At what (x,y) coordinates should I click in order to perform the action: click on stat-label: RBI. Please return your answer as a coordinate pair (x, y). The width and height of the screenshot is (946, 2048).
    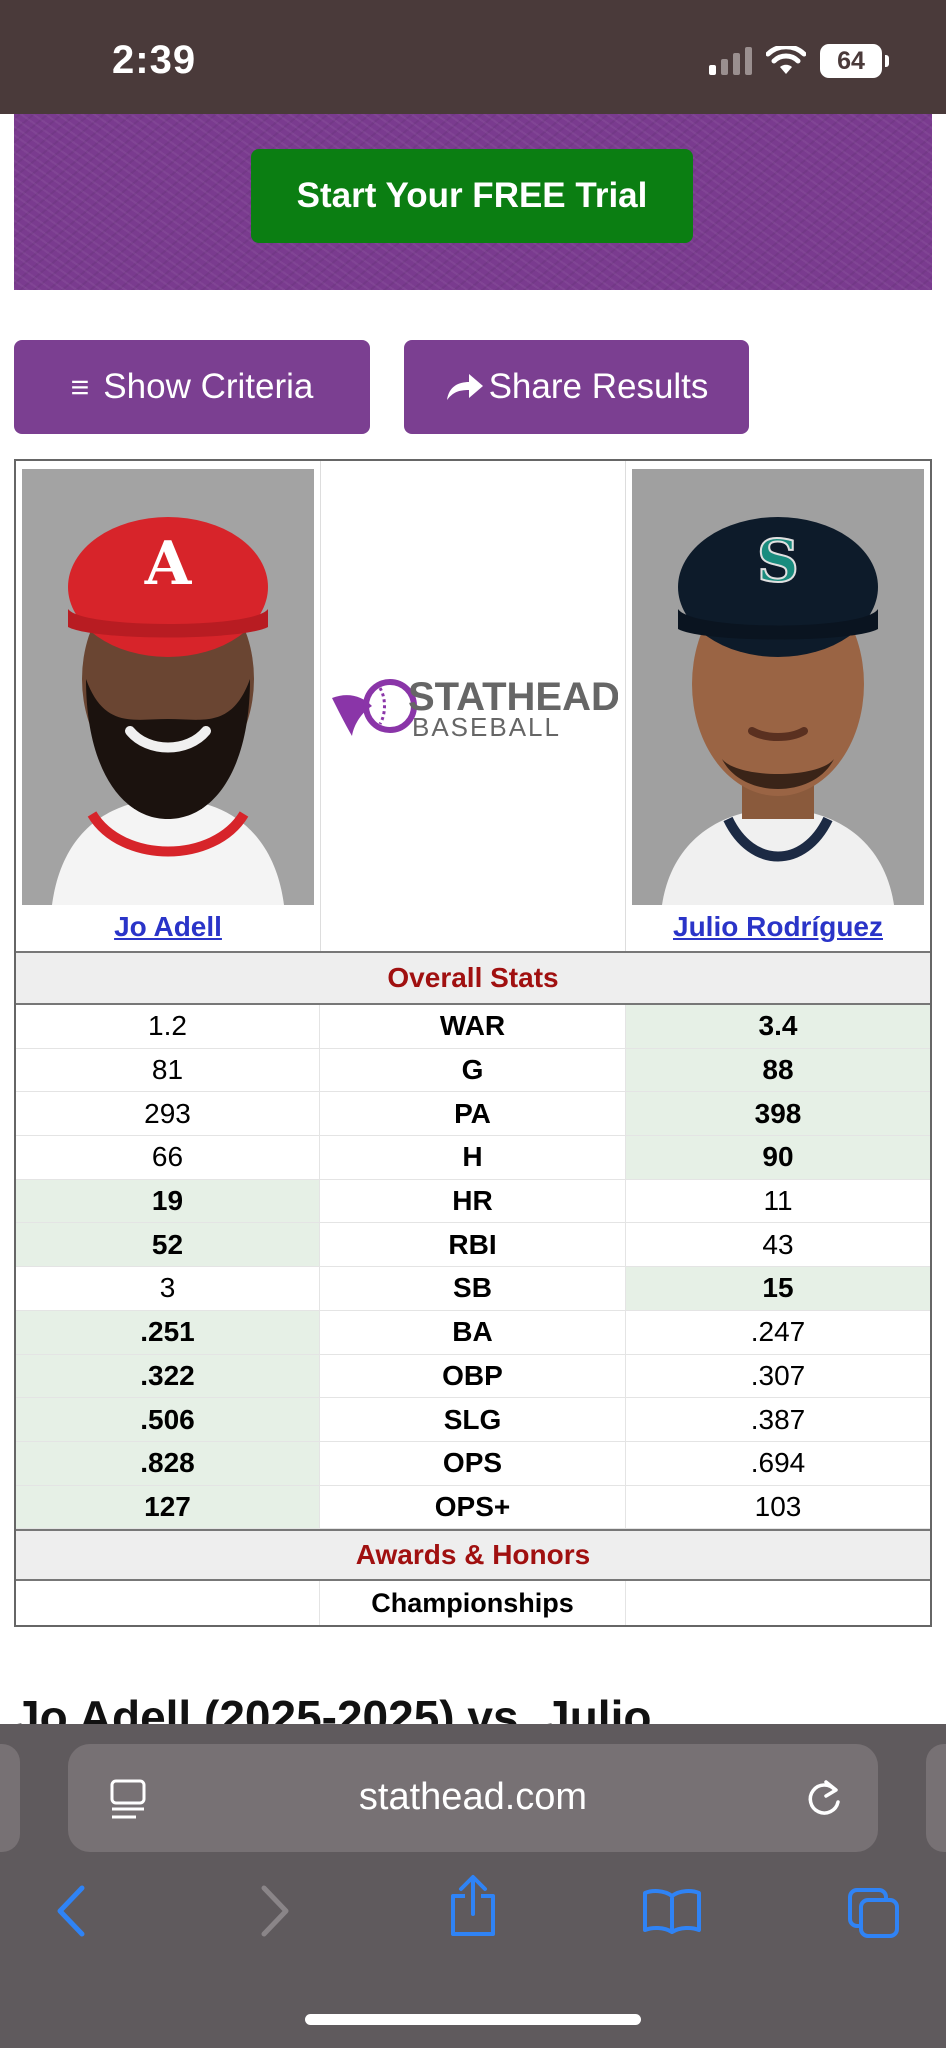
    Looking at the image, I should click on (473, 1245).